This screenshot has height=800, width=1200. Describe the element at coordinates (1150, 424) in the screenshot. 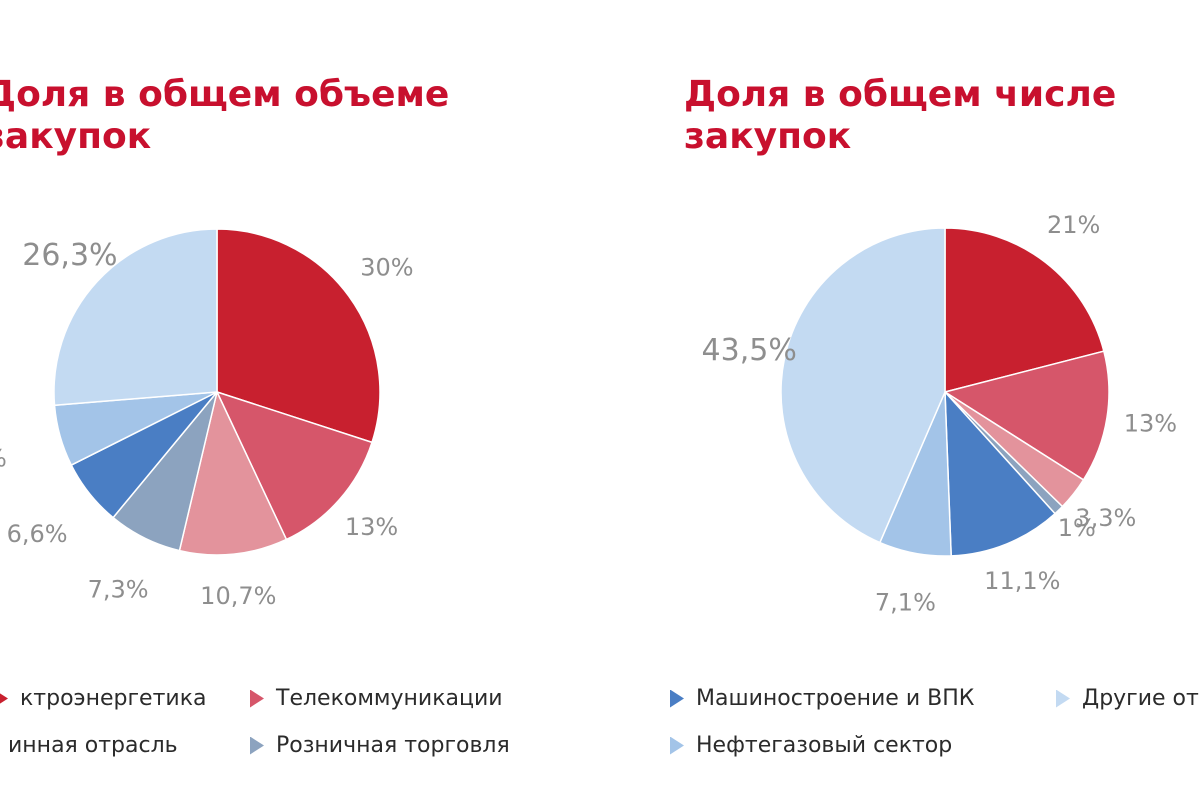

I see `pie2-label-1: 13%` at that location.